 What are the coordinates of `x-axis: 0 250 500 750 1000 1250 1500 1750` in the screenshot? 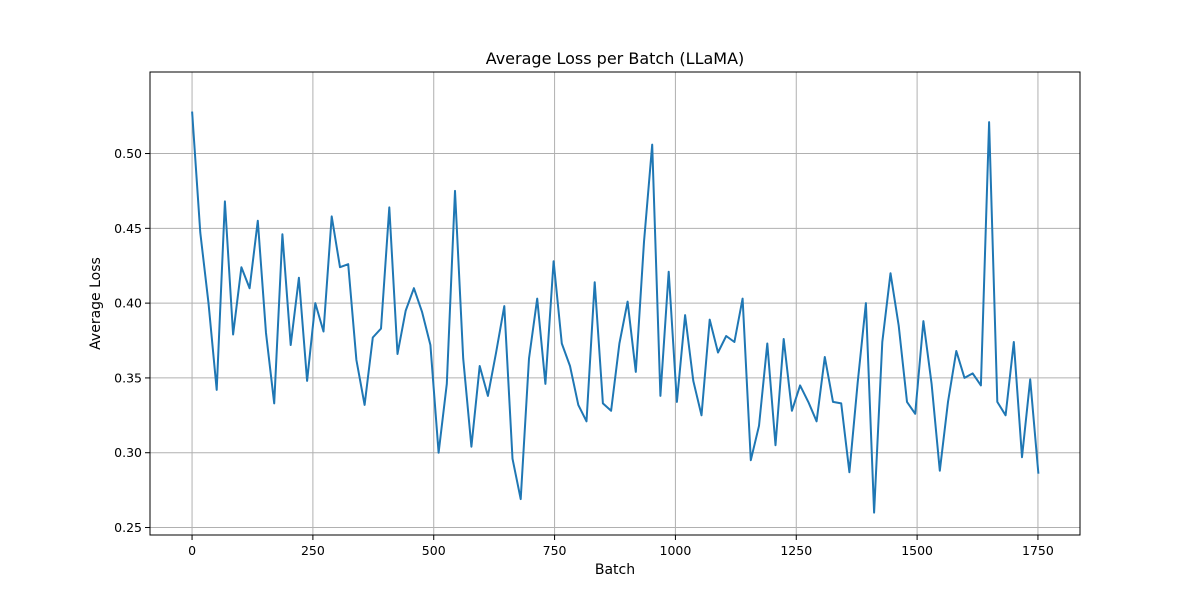 It's located at (621, 546).